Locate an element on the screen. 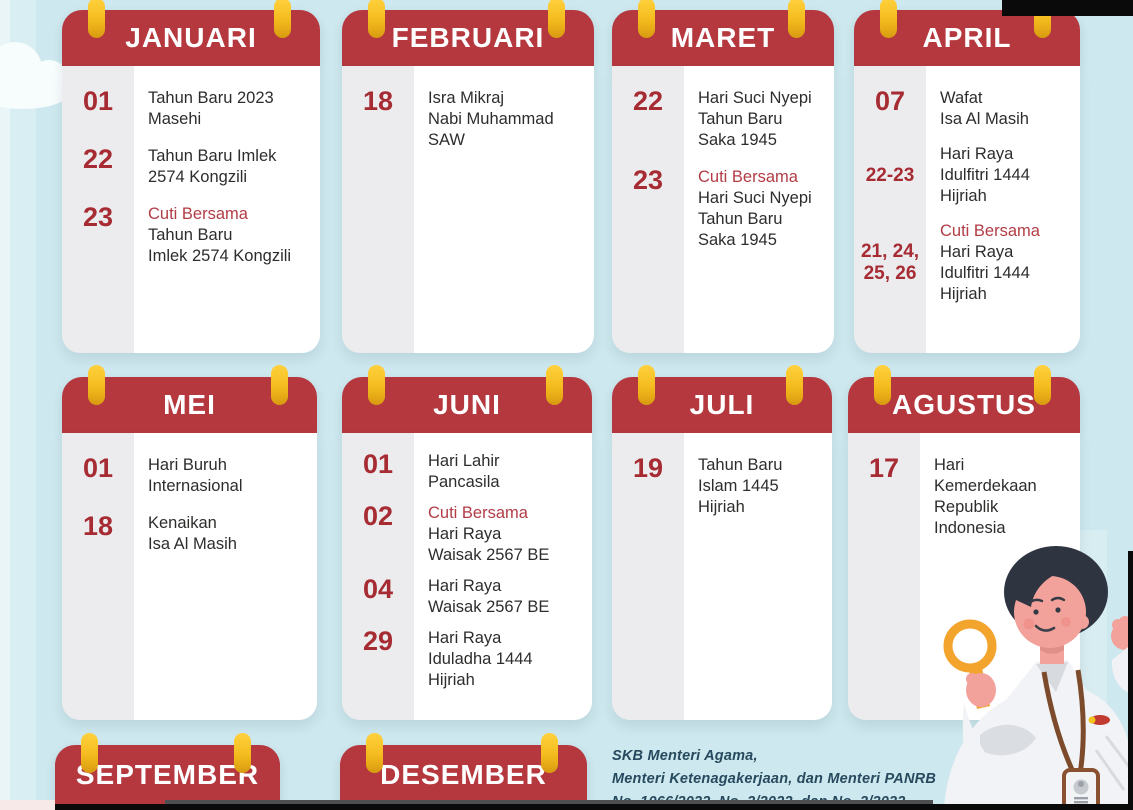 The width and height of the screenshot is (1133, 810). holiday-name: Tahun Baru 2023 Masehi is located at coordinates (211, 108).